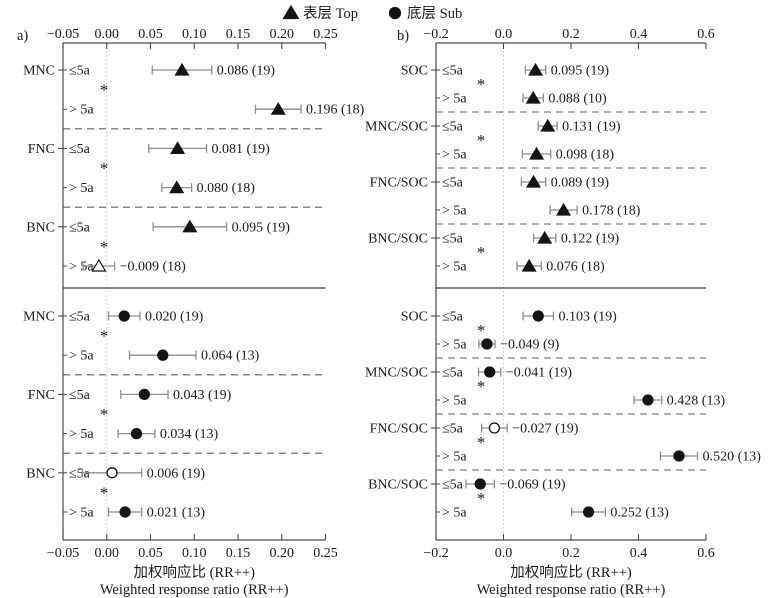 This screenshot has height=598, width=782. What do you see at coordinates (580, 183) in the screenshot?
I see `value-label: 0.089 (19)` at bounding box center [580, 183].